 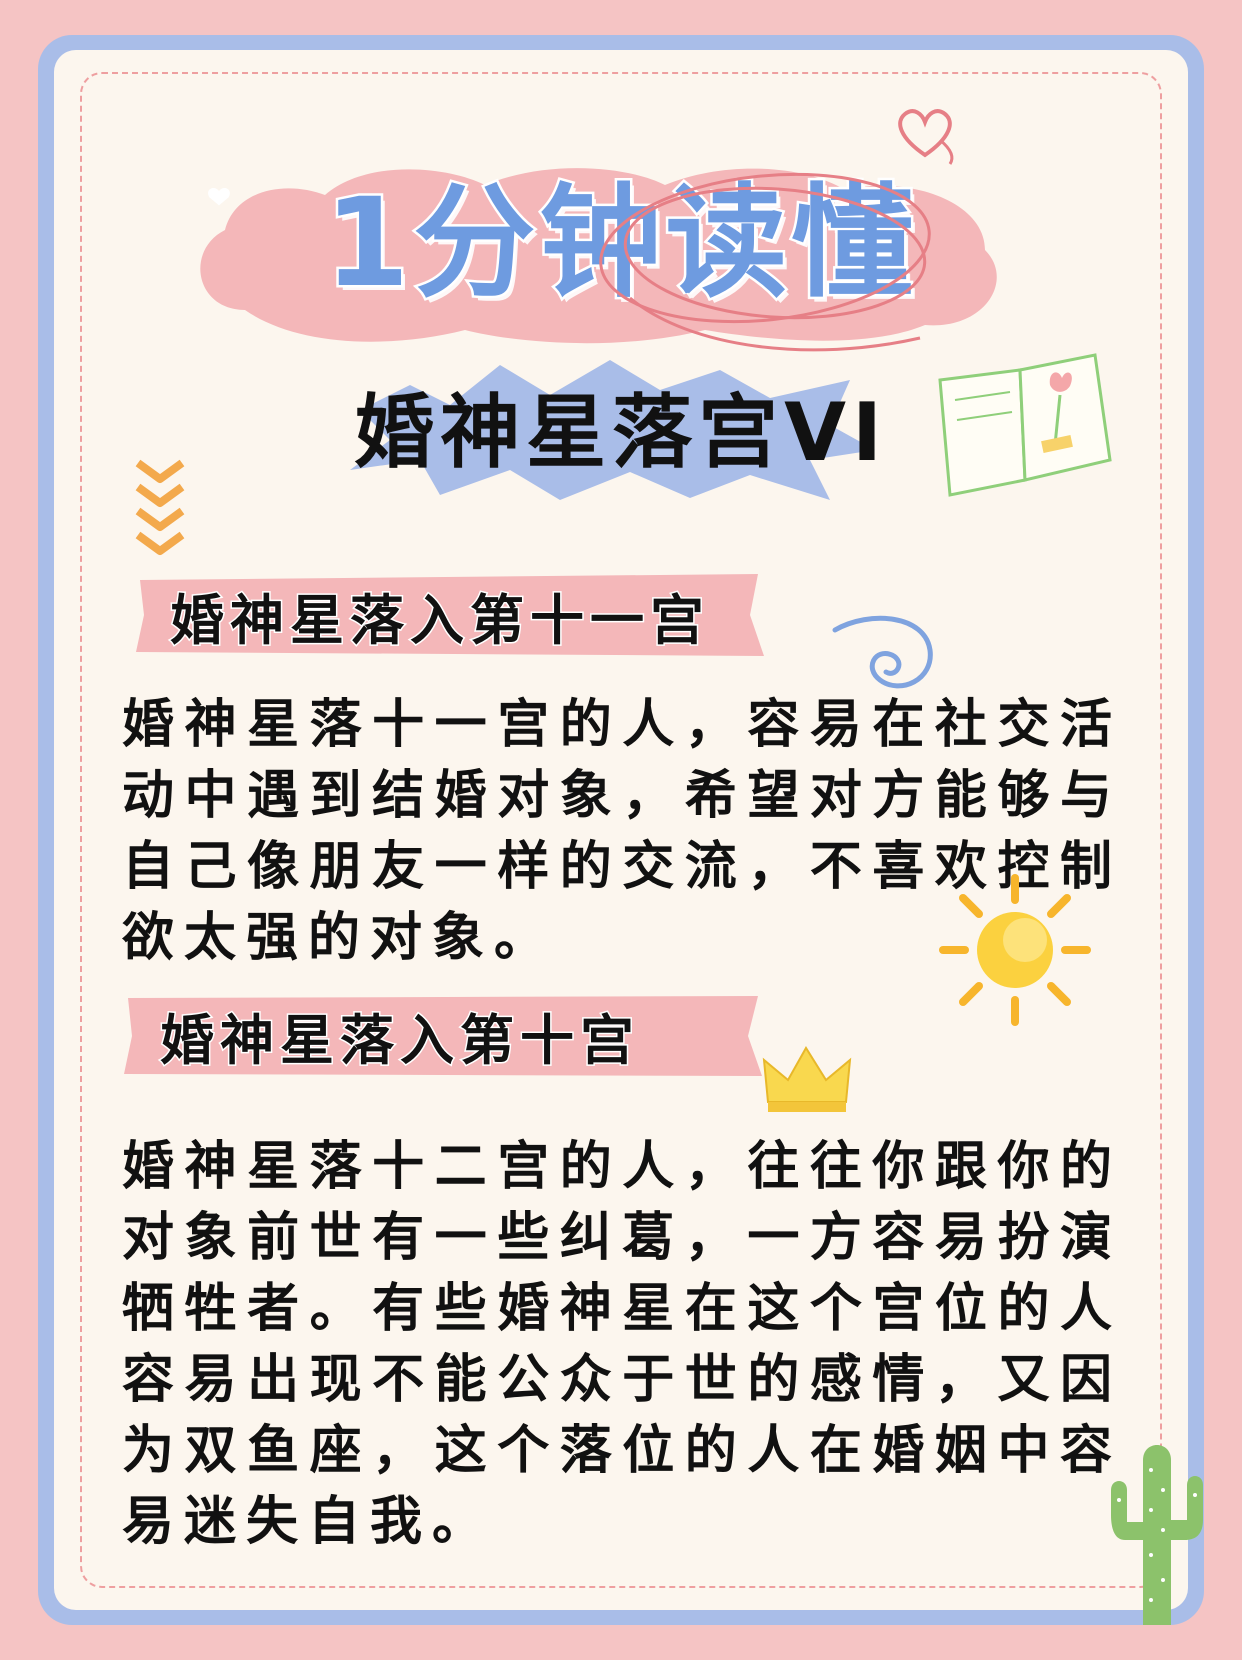 What do you see at coordinates (621, 432) in the screenshot?
I see `page-subtitle: 婚神星落宫VI` at bounding box center [621, 432].